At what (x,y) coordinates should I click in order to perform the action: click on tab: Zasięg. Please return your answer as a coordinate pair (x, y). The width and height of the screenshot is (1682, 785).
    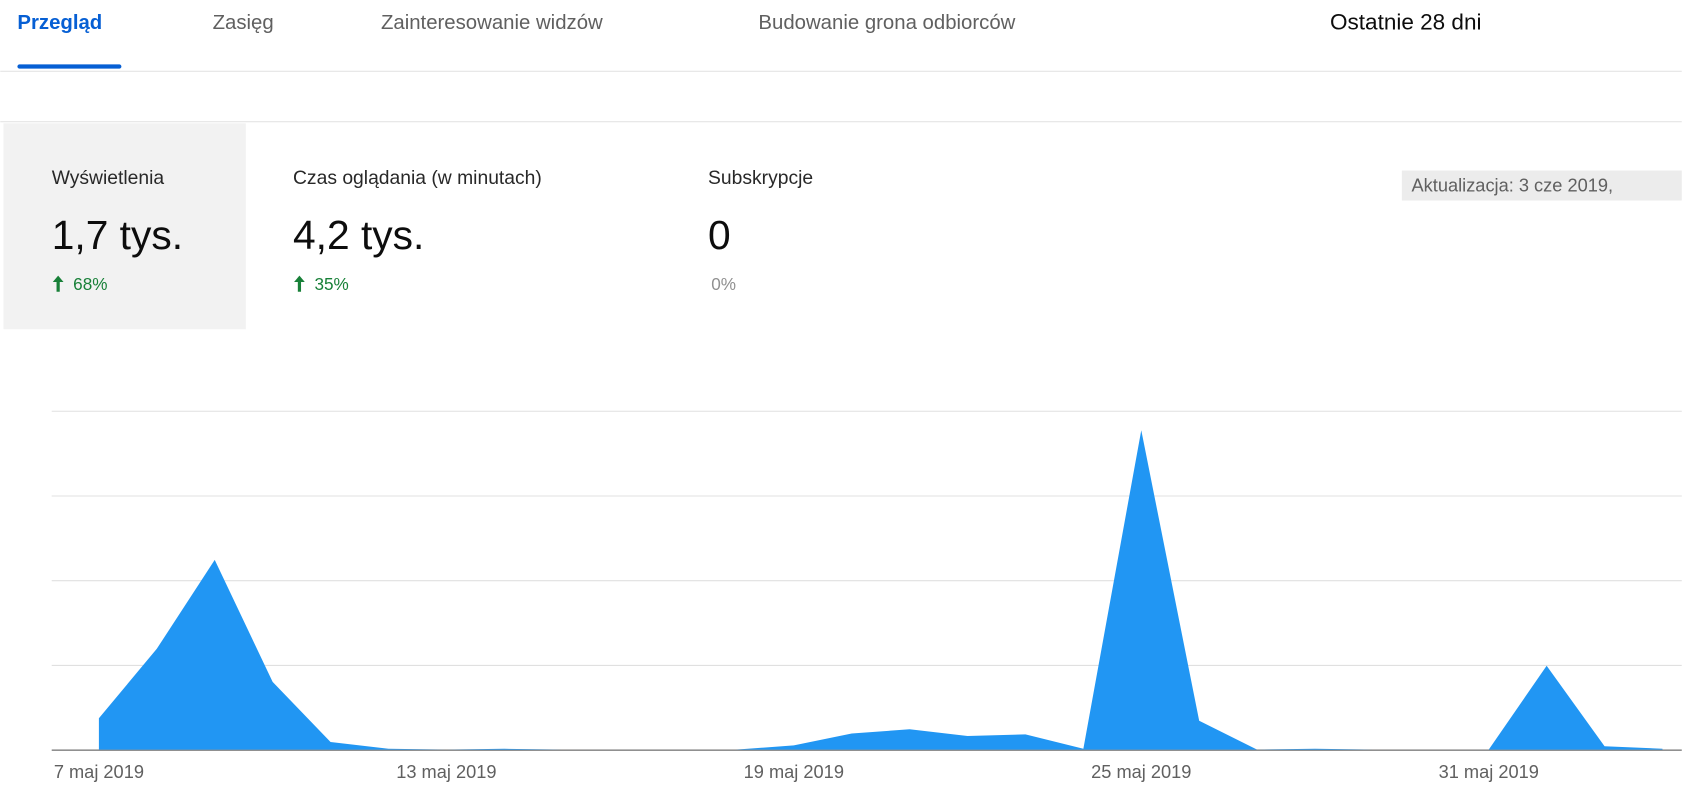
    Looking at the image, I should click on (243, 23).